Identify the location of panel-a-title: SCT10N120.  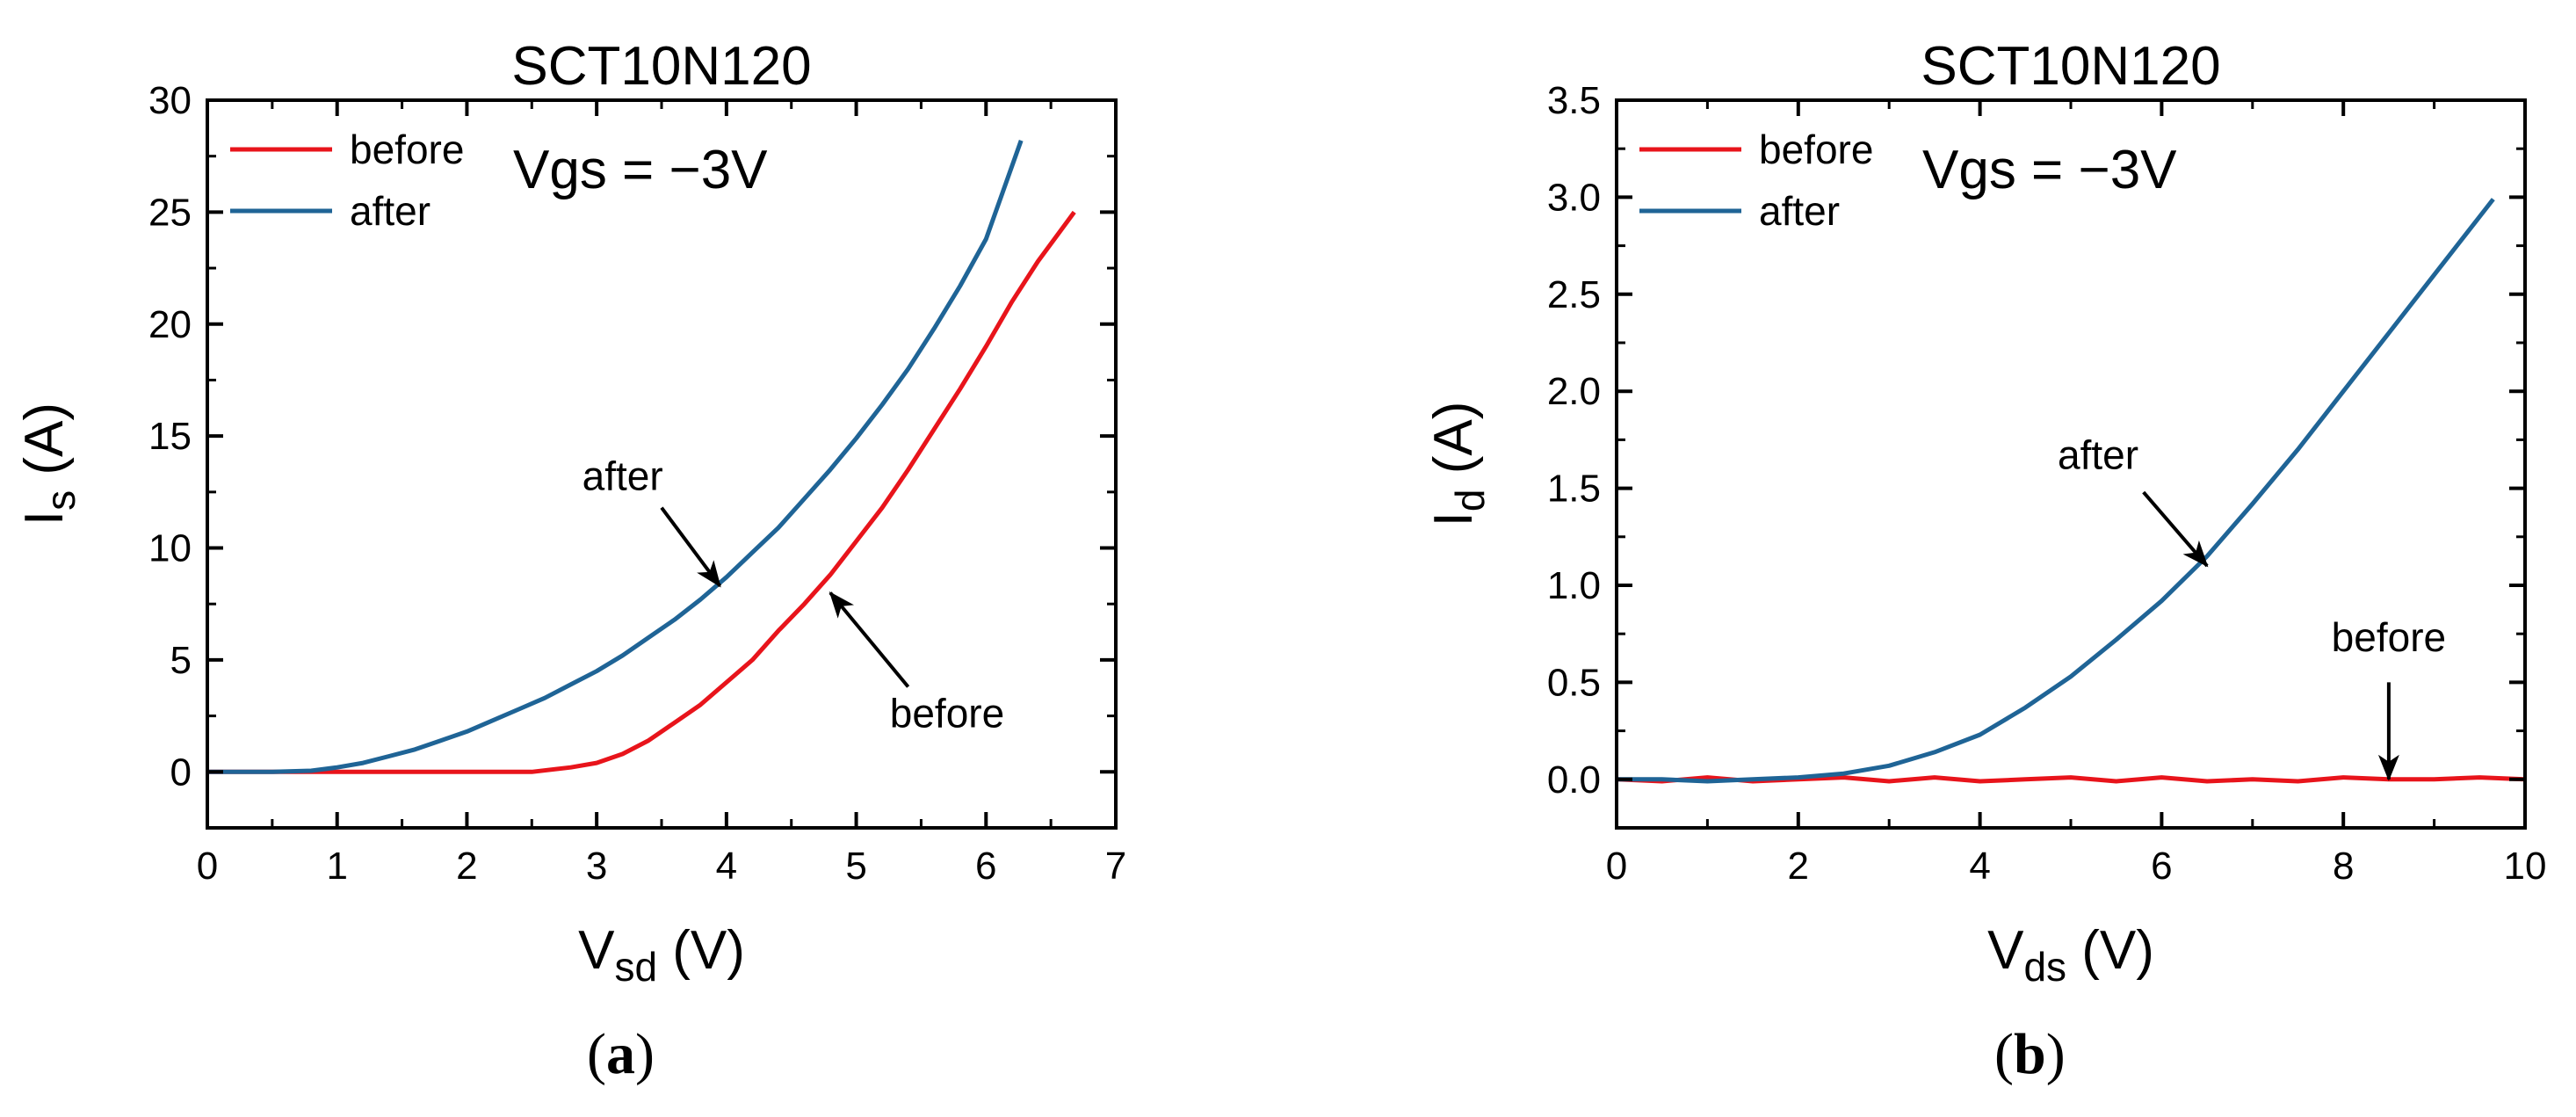
(661, 66).